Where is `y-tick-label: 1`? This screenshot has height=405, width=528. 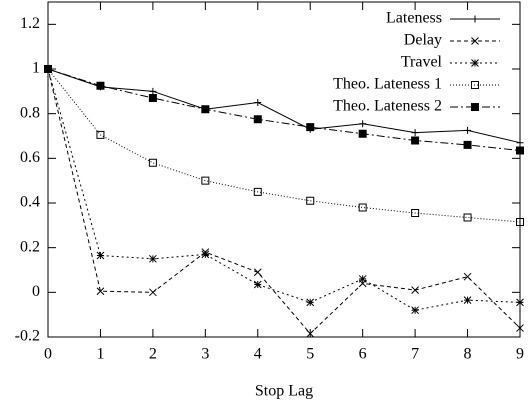
y-tick-label: 1 is located at coordinates (36, 68).